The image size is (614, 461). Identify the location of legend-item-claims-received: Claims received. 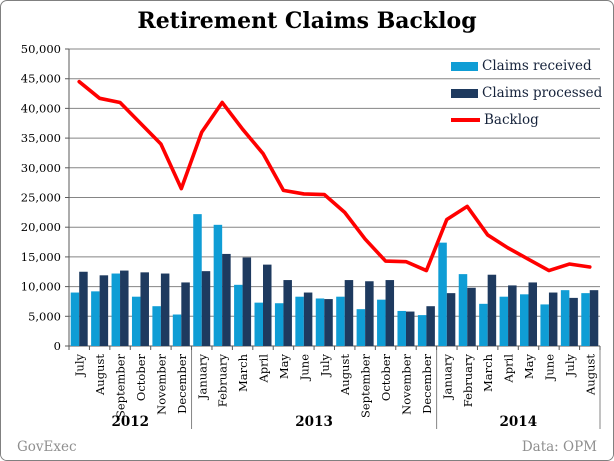
(526, 66).